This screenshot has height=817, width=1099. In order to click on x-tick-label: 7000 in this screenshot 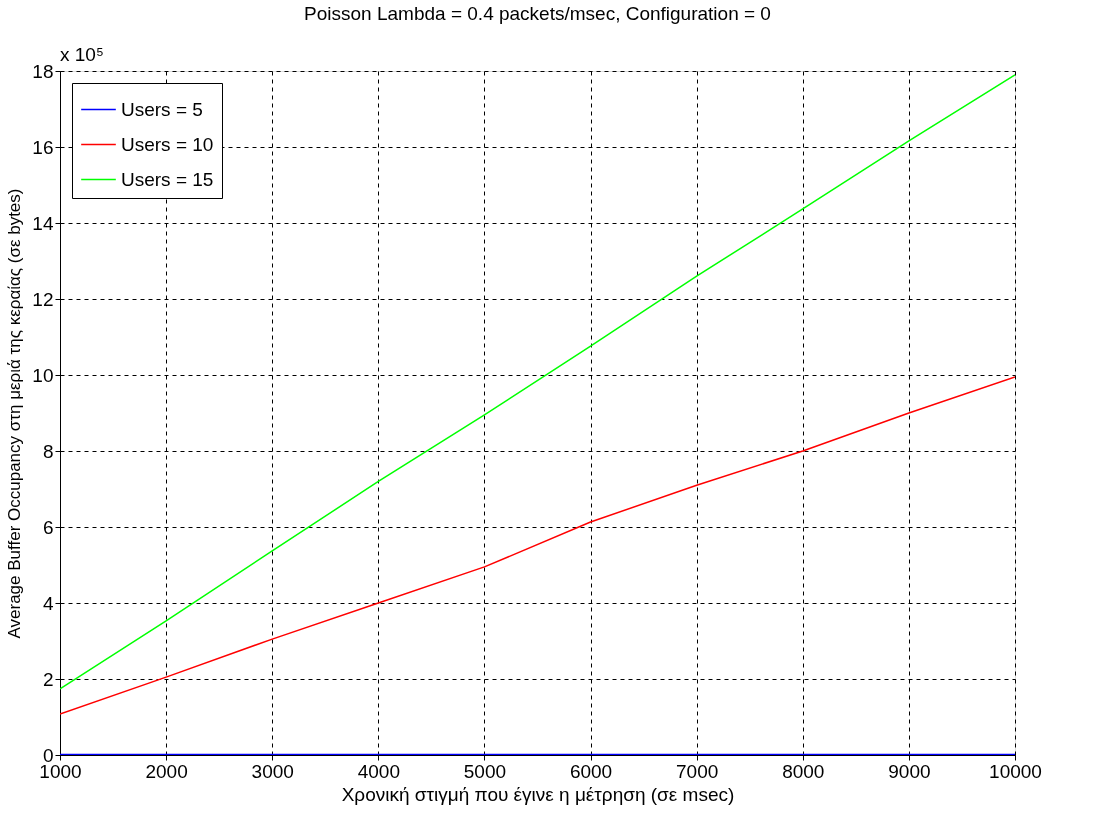, I will do `click(697, 771)`.